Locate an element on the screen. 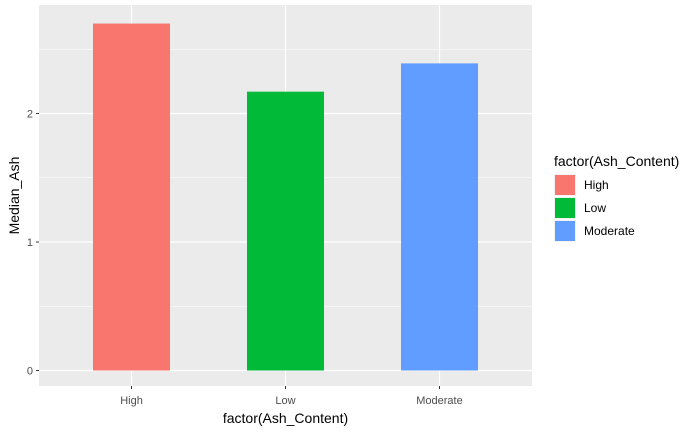 The image size is (700, 432). y-tick-label: 2 is located at coordinates (30, 115).